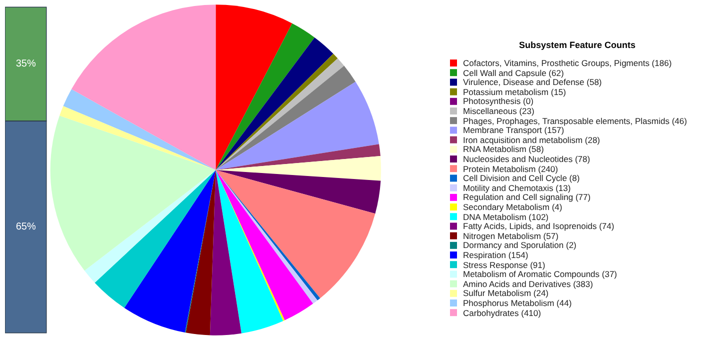 This screenshot has height=340, width=719. Describe the element at coordinates (513, 130) in the screenshot. I see `legend-label: Membrane Transport (157)` at that location.